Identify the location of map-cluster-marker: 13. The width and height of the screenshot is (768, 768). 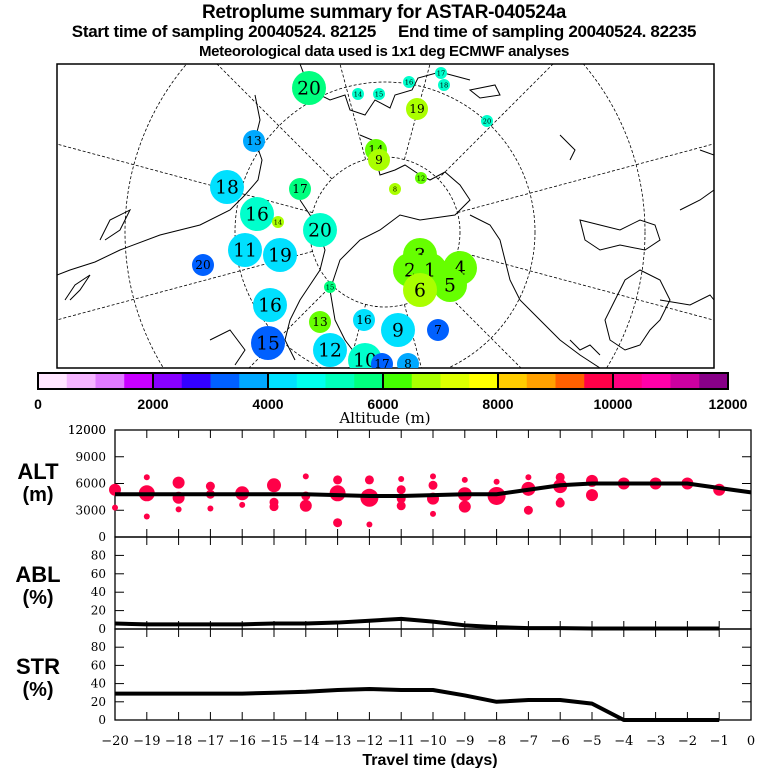
(320, 322).